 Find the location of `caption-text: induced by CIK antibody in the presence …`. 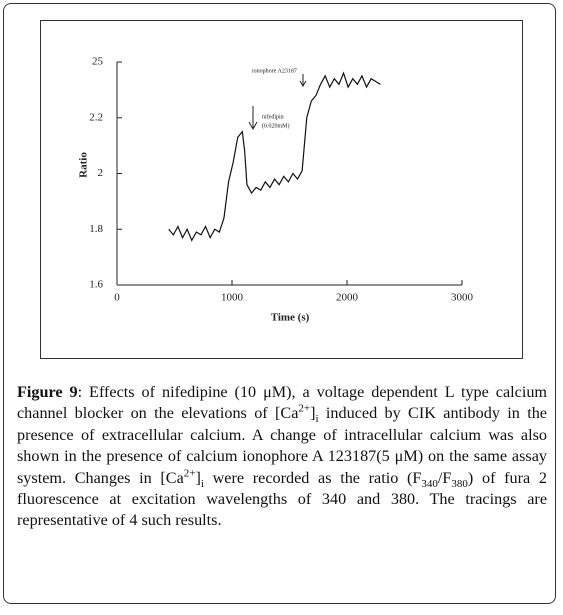

caption-text: induced by CIK antibody in the presence … is located at coordinates (282, 445).